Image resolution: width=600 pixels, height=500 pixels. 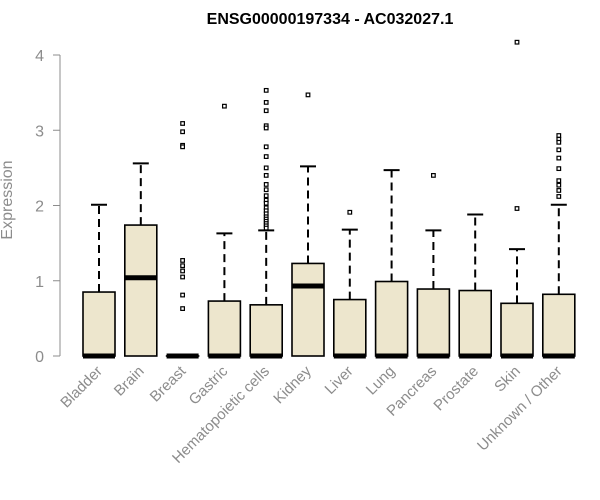 I want to click on x-tick-label: Liver, so click(x=339, y=380).